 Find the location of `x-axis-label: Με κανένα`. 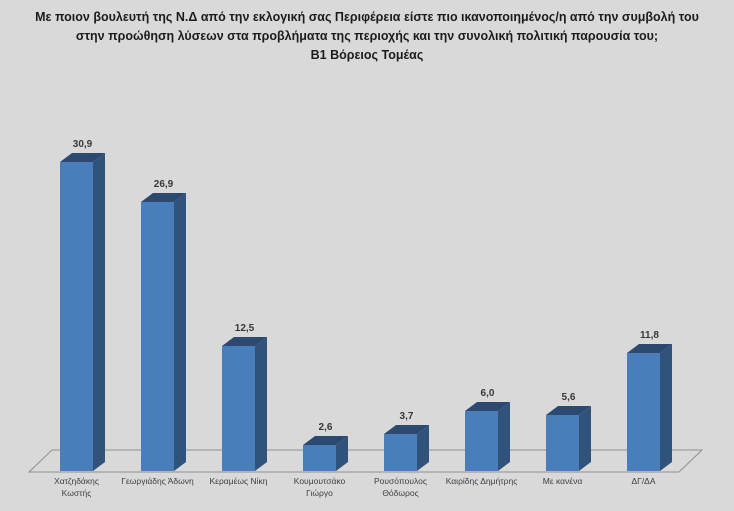

x-axis-label: Με κανένα is located at coordinates (563, 481).